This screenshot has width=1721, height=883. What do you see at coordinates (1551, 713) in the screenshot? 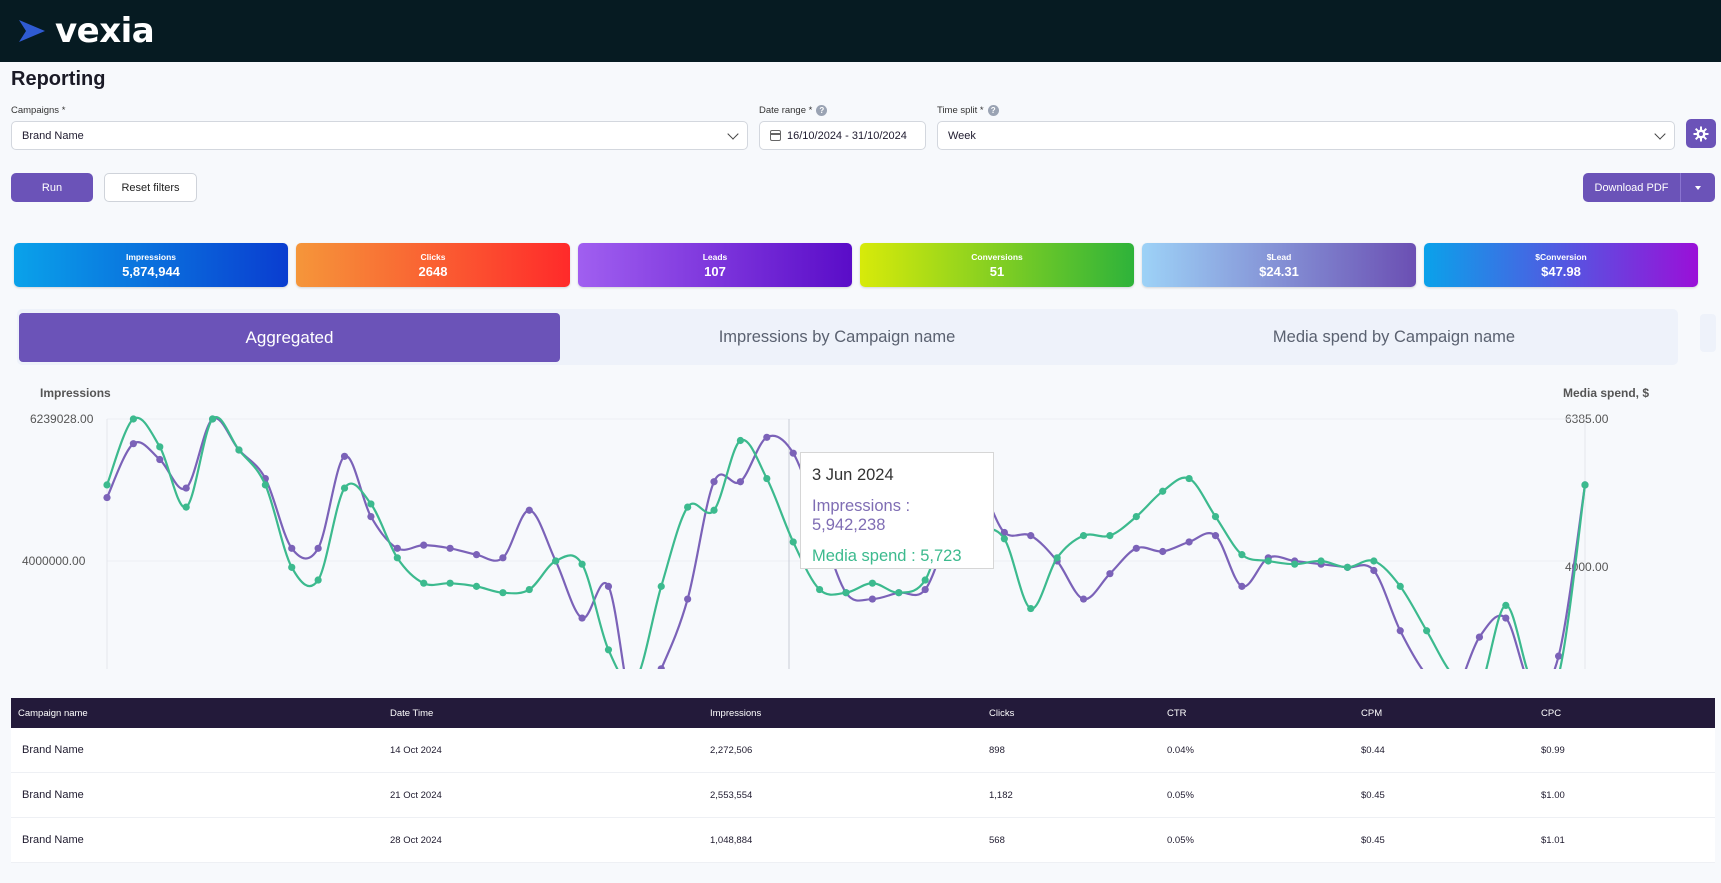
I see `column-header: CPC` at bounding box center [1551, 713].